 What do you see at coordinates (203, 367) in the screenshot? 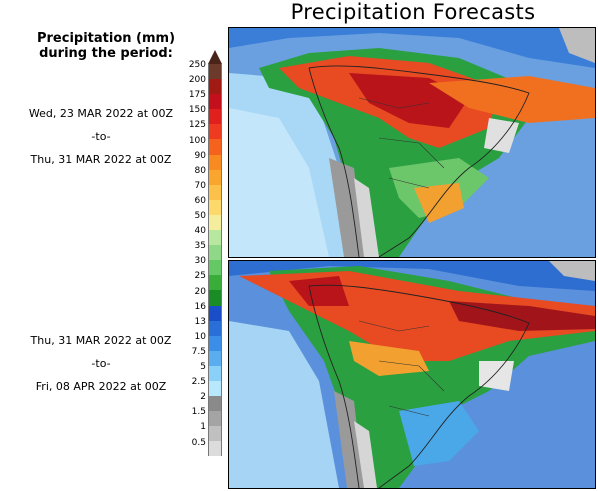
I see `colorbar-tick-label: 5` at bounding box center [203, 367].